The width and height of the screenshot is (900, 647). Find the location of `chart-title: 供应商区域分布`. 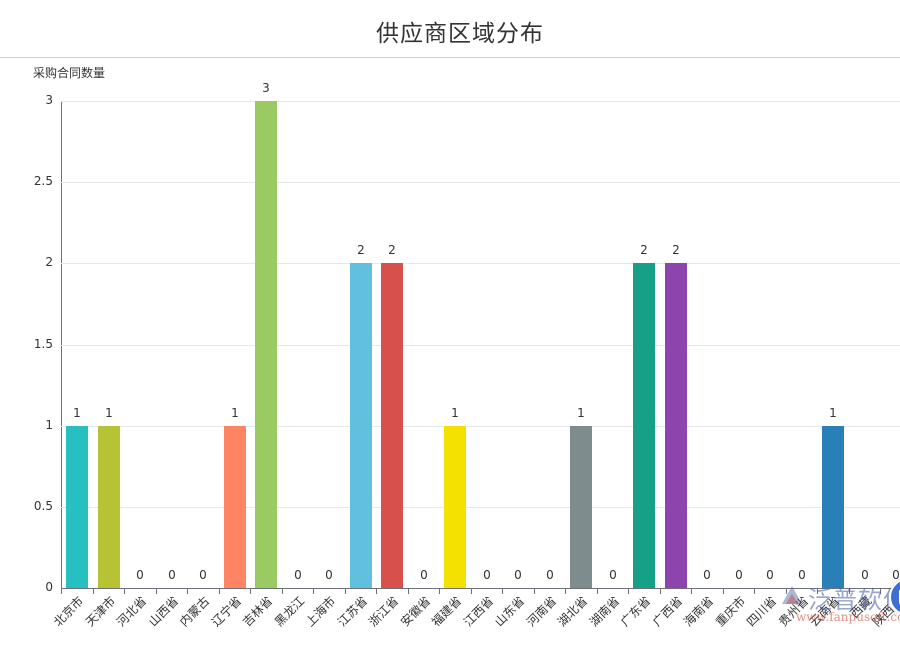

chart-title: 供应商区域分布 is located at coordinates (460, 34).